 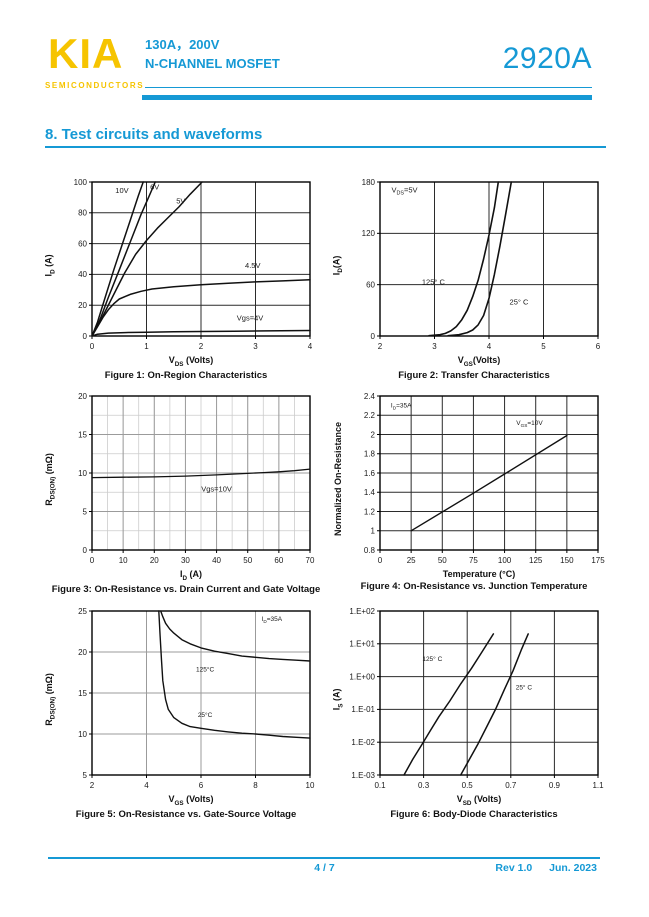 I want to click on x-tick-label: 25, so click(x=411, y=560).